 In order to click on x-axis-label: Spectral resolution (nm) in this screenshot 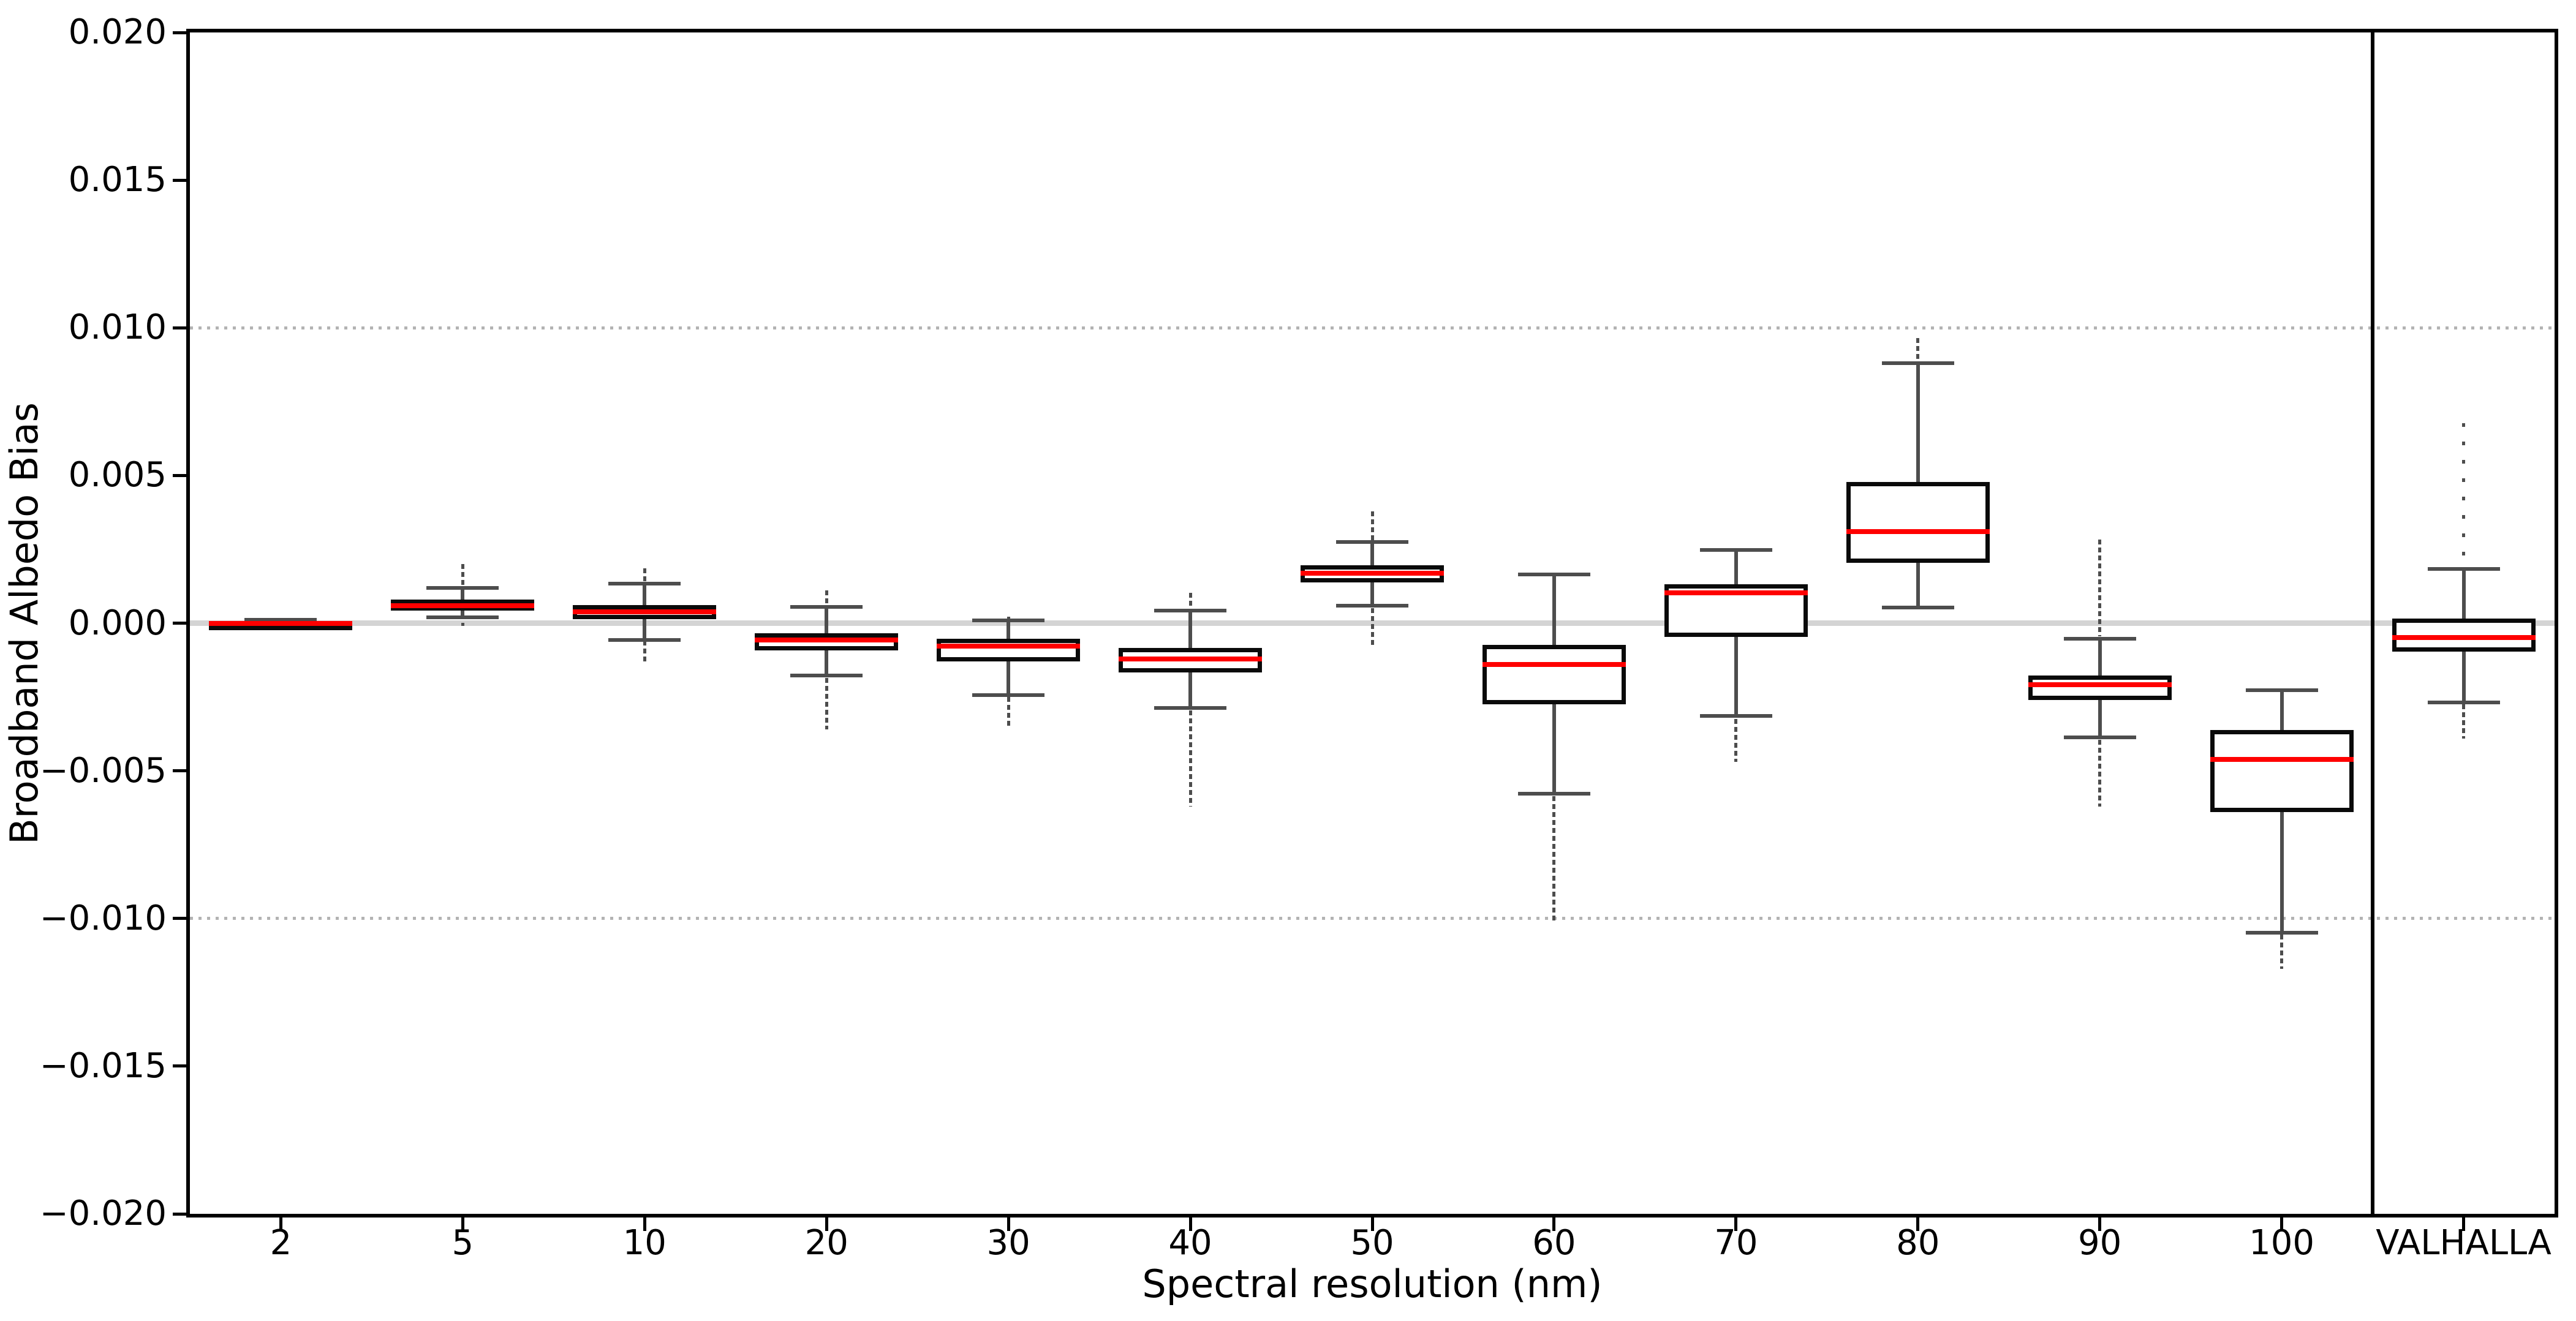, I will do `click(1372, 1284)`.